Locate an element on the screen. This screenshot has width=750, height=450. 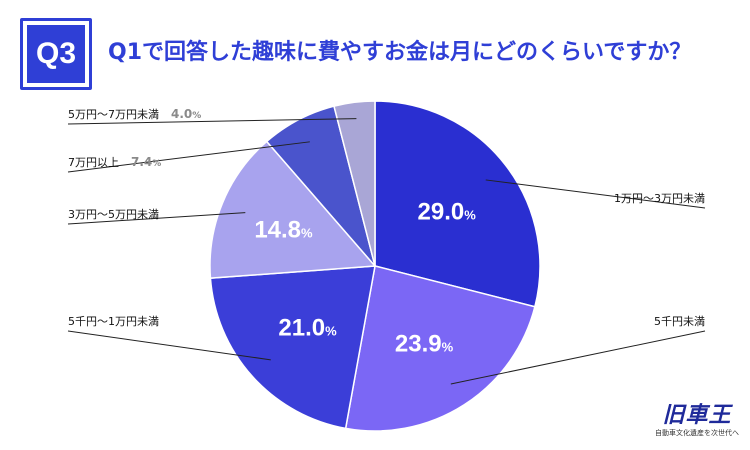
slice-category-label: 5千円〜1万円未満 is located at coordinates (113, 321).